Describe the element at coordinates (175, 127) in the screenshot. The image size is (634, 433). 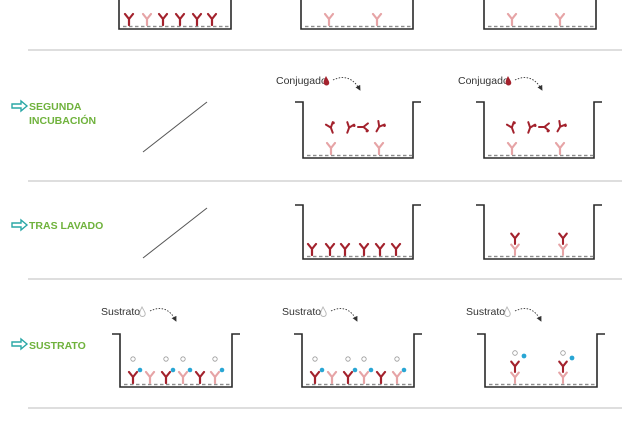
I see `not-applicable-slash` at that location.